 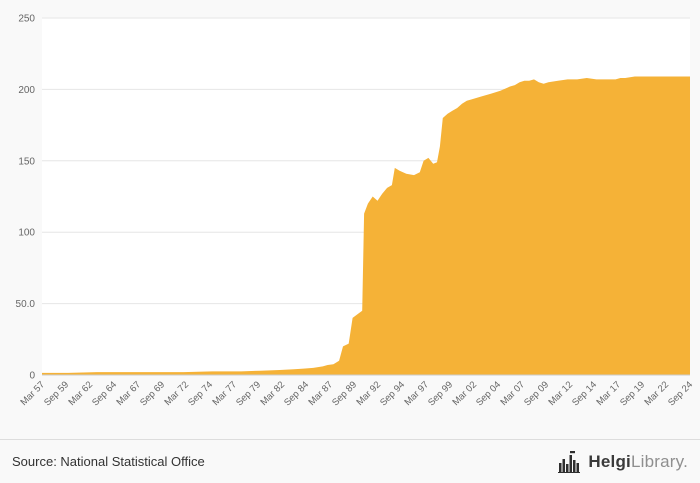 I want to click on svg-text: Mar 77, so click(x=224, y=393).